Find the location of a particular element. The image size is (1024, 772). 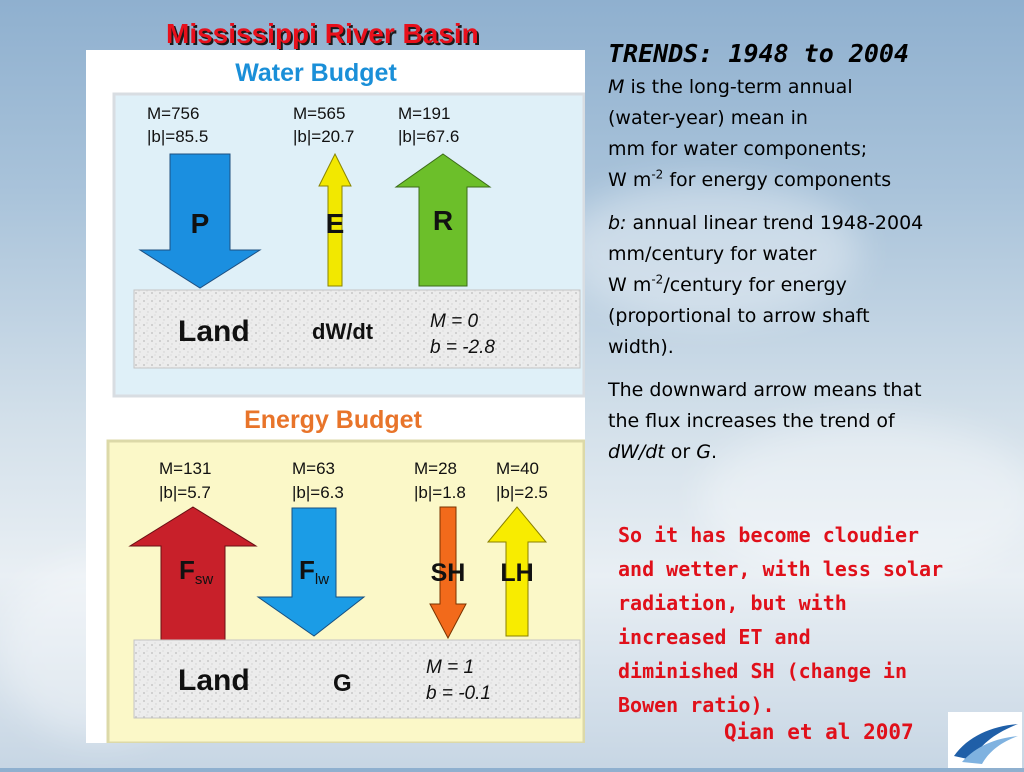

arrow-note-line3: dW/dt or G. is located at coordinates (810, 452).